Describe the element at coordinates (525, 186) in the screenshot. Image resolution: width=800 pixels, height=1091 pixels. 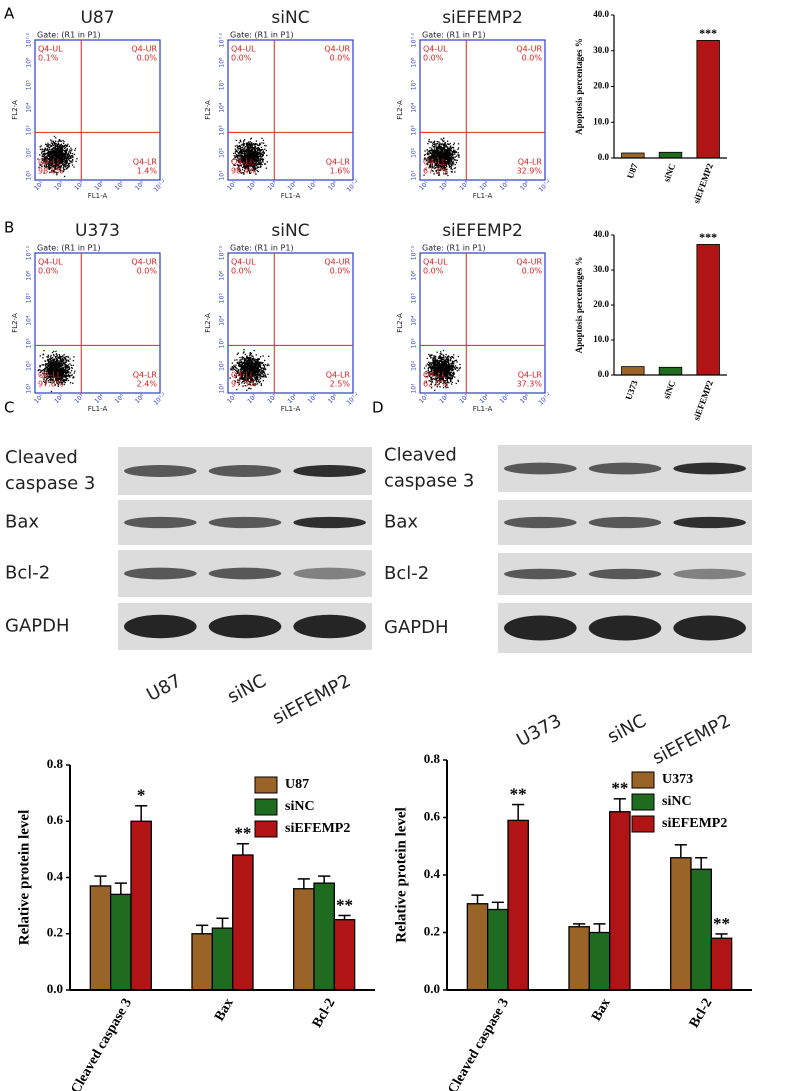
I see `x-tick-label: 10⁶` at that location.